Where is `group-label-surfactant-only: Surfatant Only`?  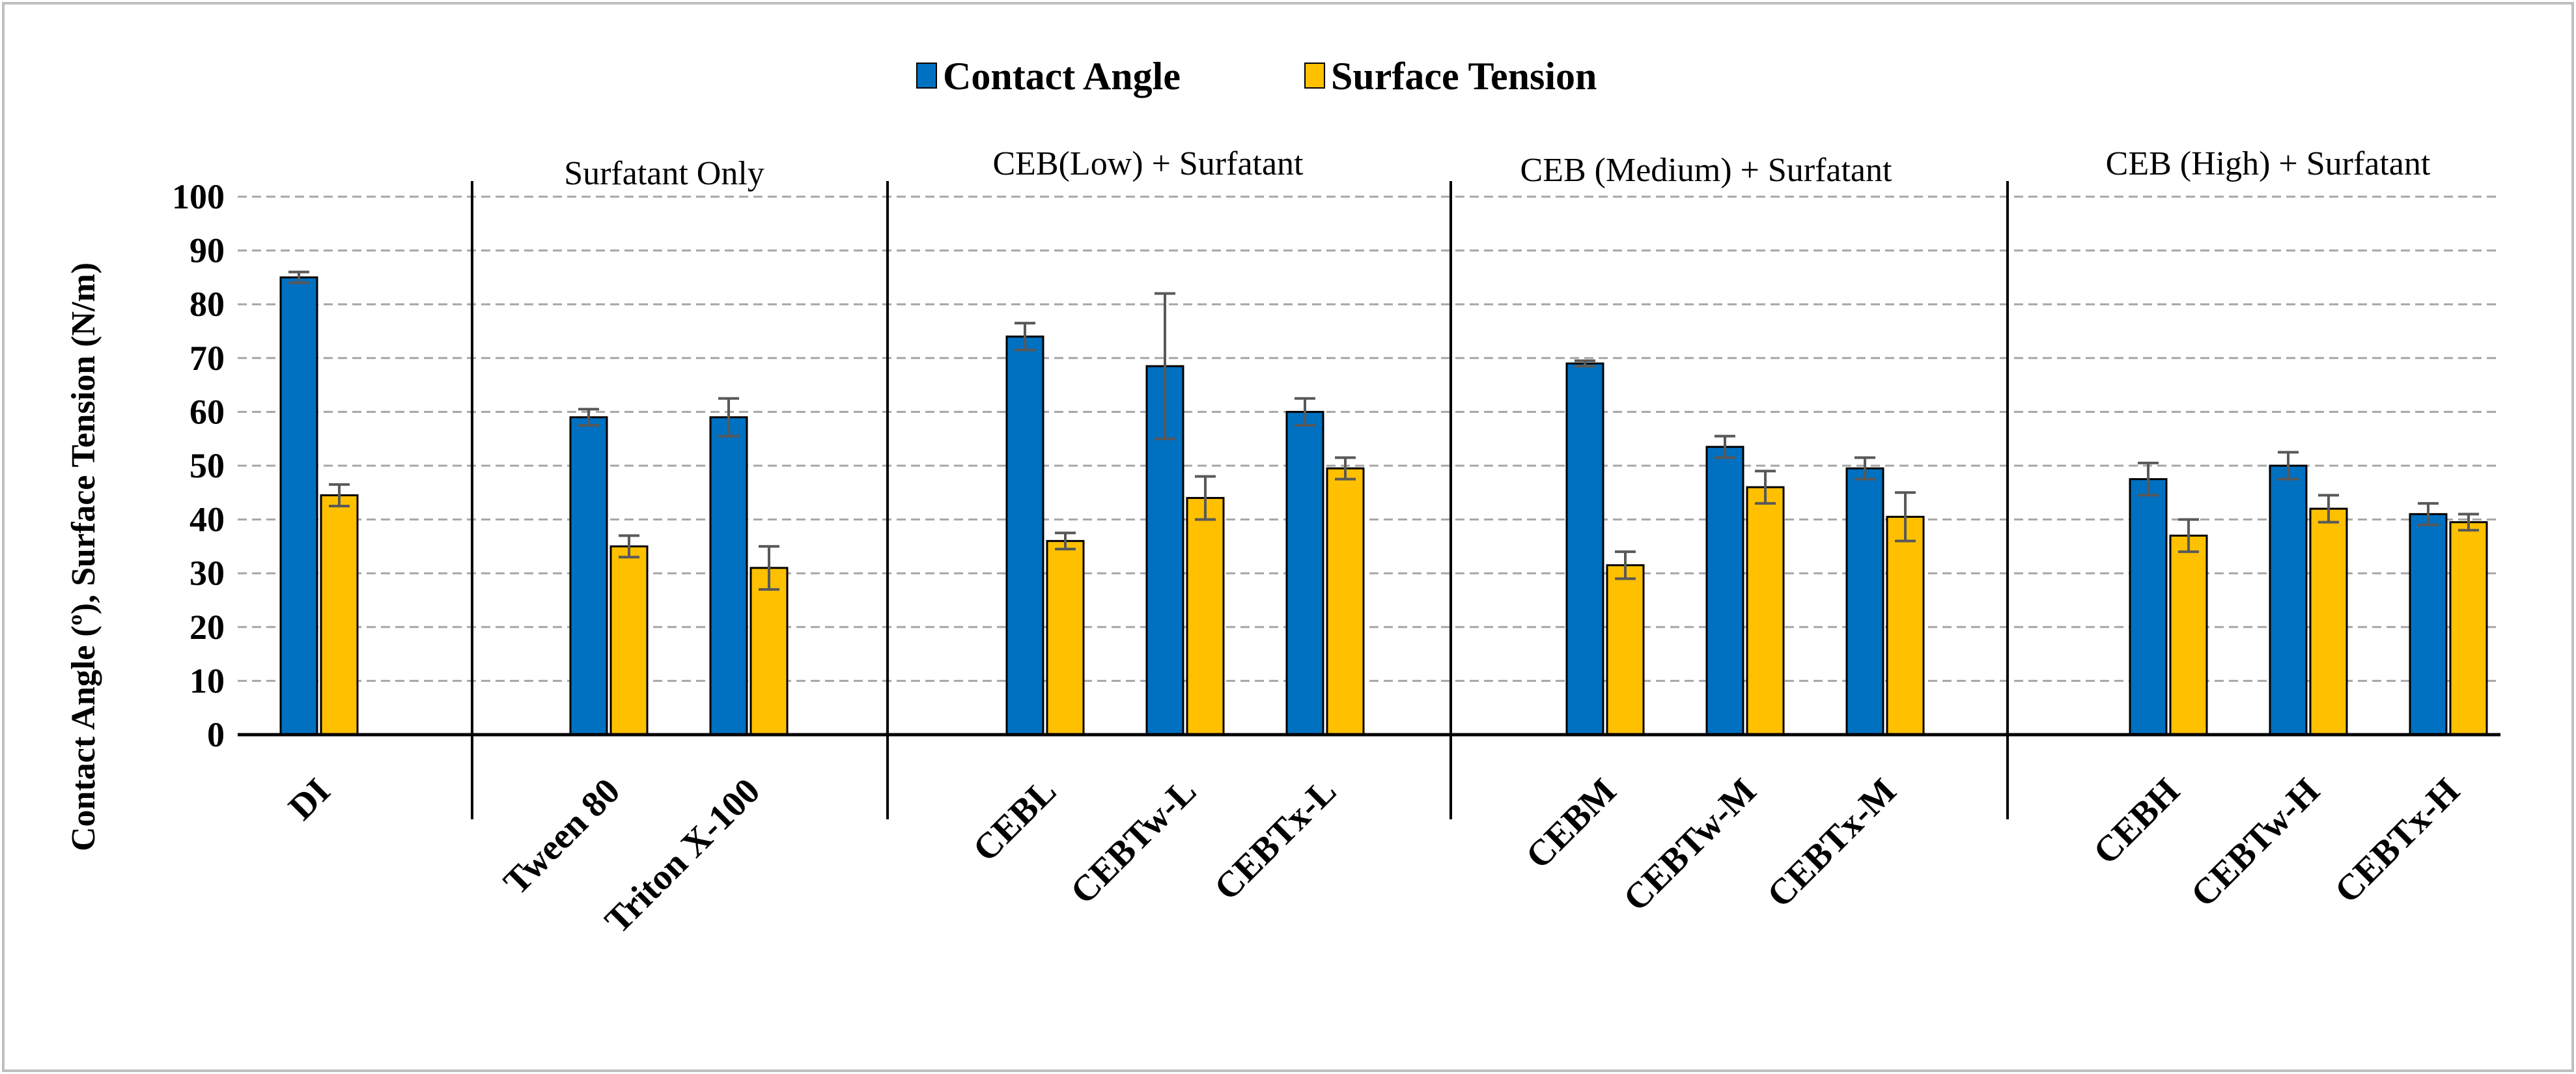
group-label-surfactant-only: Surfatant Only is located at coordinates (664, 174).